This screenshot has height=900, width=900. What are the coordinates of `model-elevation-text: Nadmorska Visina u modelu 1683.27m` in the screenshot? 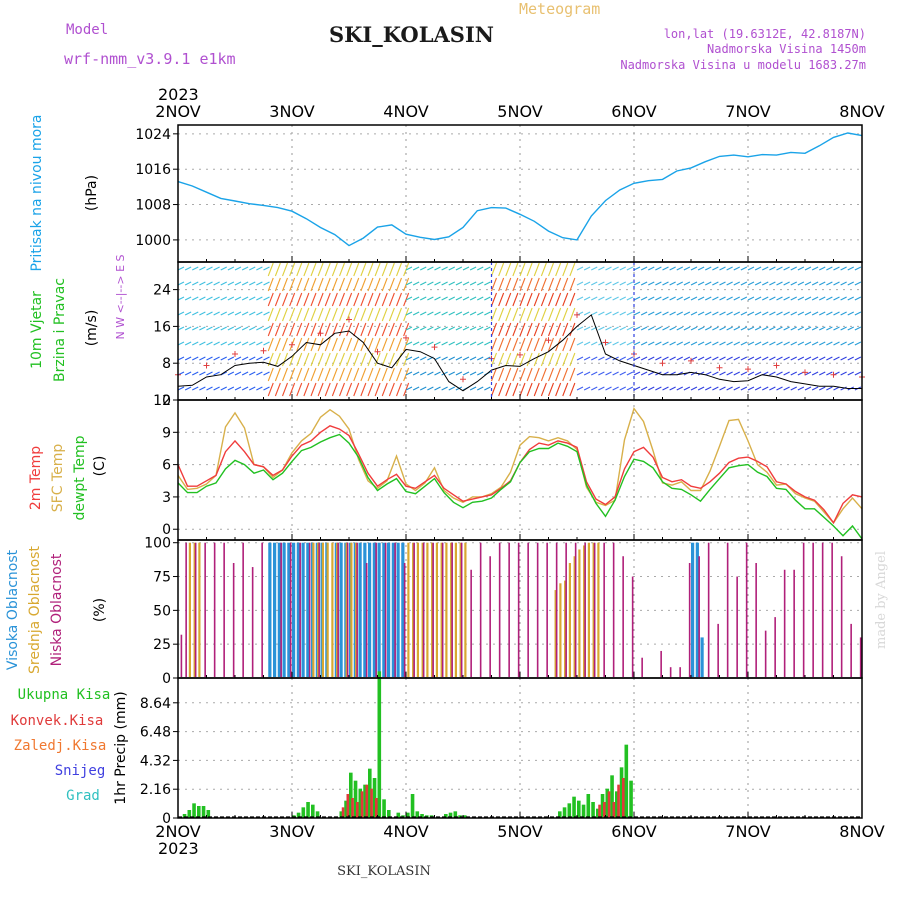 It's located at (743, 65).